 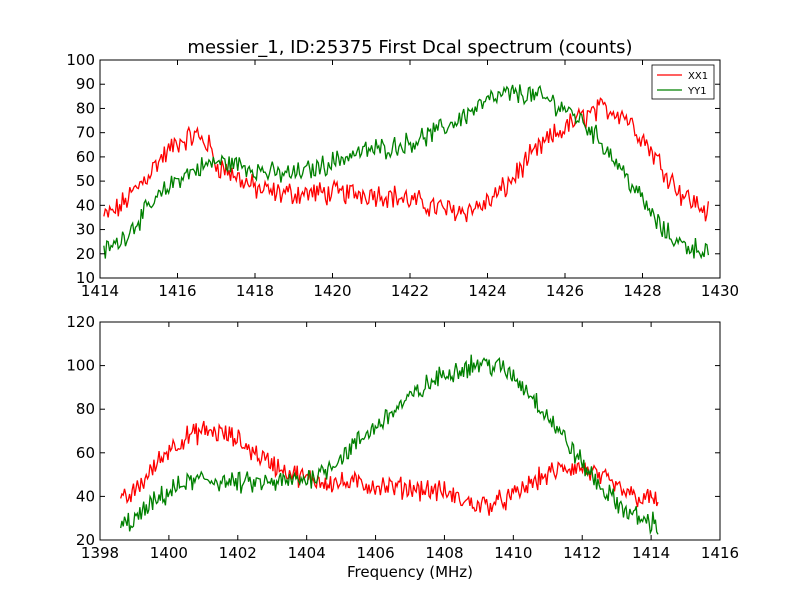 What do you see at coordinates (169, 553) in the screenshot?
I see `x-tick-label: 1400` at bounding box center [169, 553].